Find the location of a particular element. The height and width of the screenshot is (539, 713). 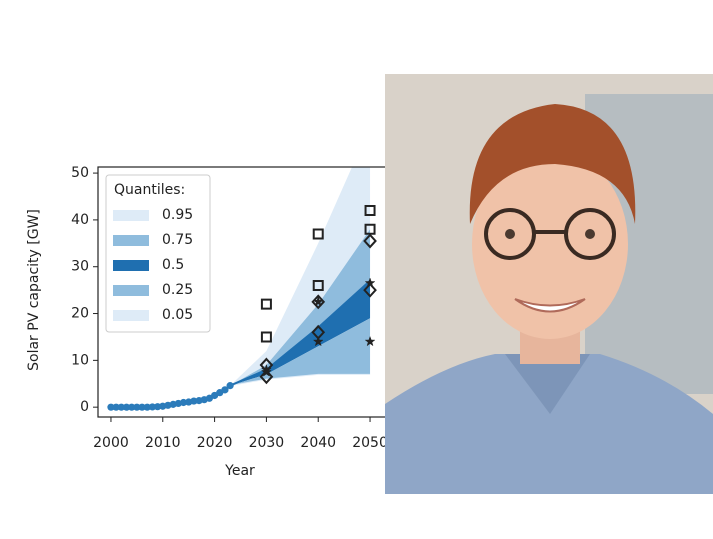

x-tick-label: 2030 is located at coordinates (267, 443).